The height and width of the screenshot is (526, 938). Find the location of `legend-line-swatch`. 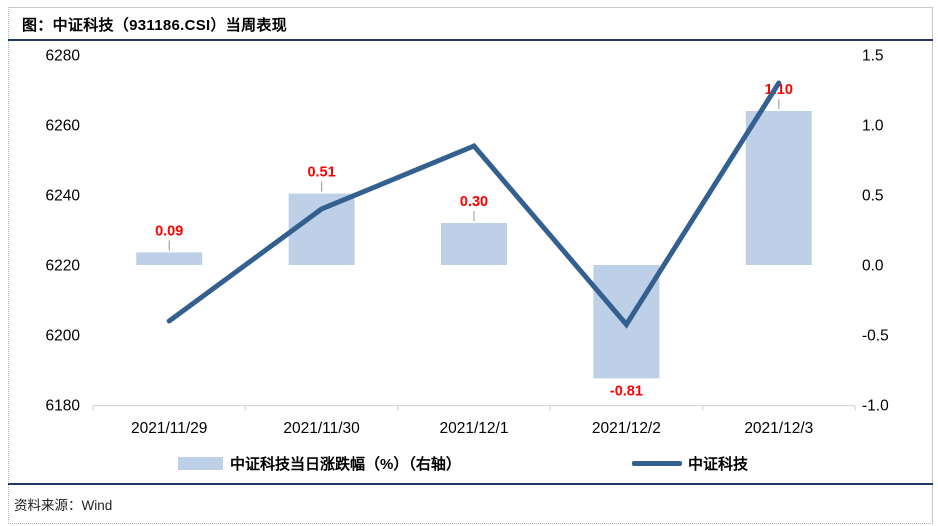

legend-line-swatch is located at coordinates (657, 463).